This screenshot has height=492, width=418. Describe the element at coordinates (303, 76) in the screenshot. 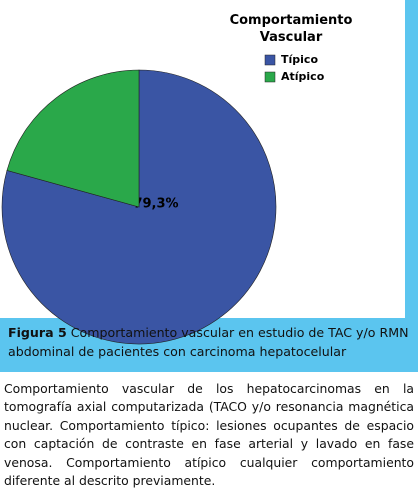

I see `legend-label: Atípico` at that location.